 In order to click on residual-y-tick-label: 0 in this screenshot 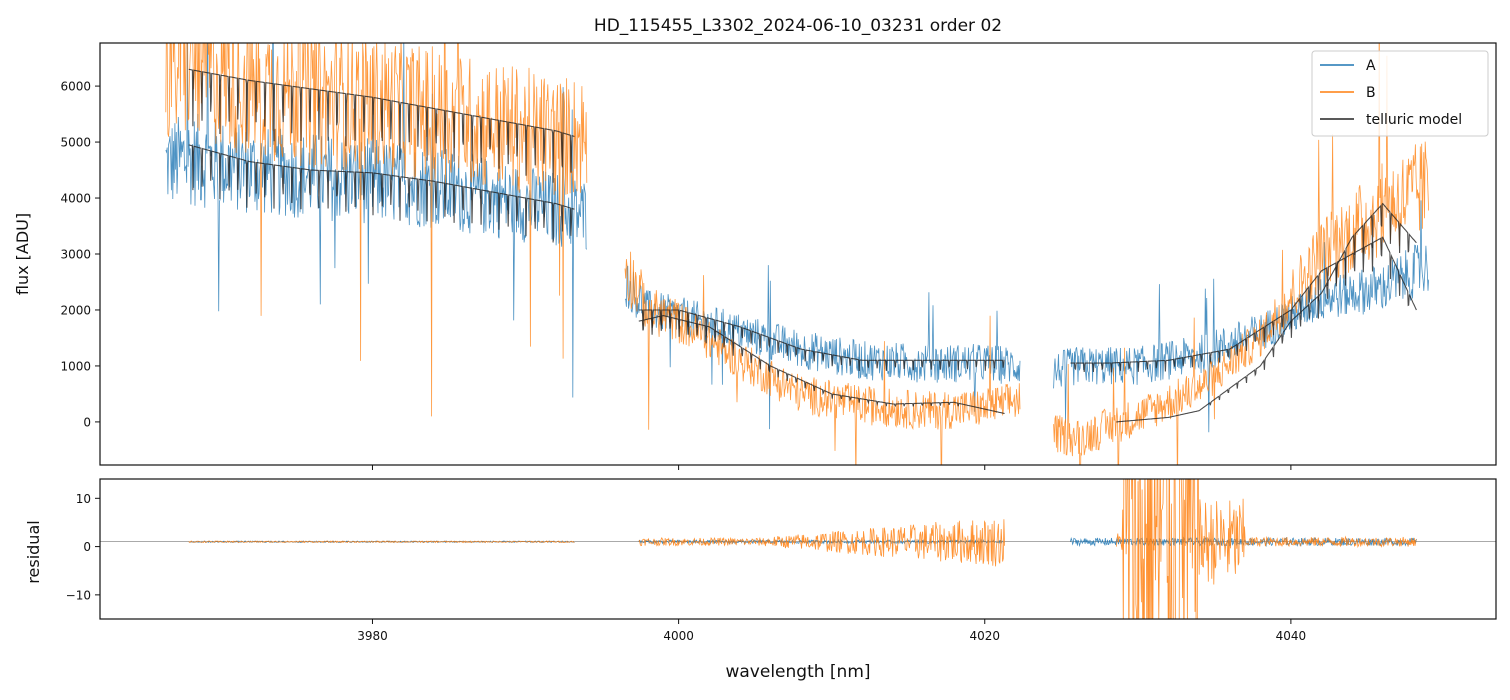, I will do `click(87, 547)`.